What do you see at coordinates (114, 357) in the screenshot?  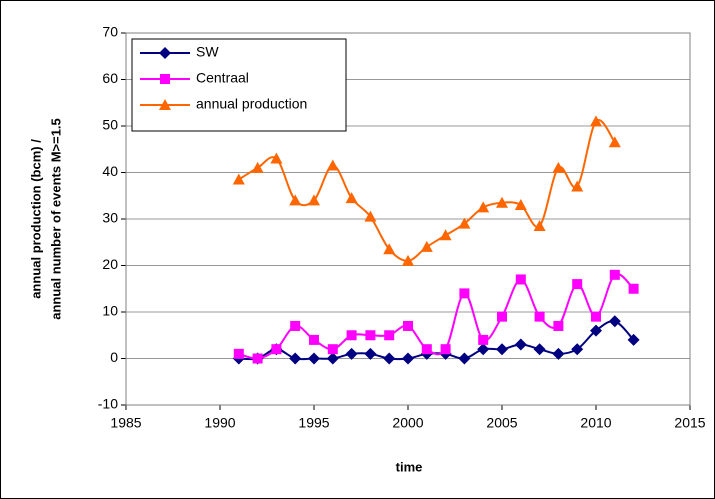 I see `y-tick-label: 0` at bounding box center [114, 357].